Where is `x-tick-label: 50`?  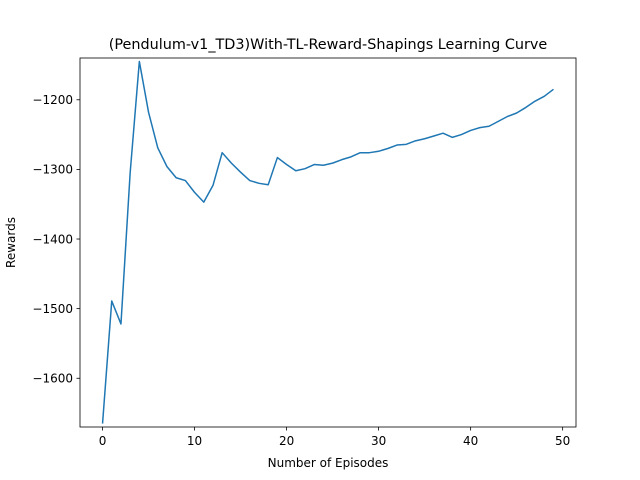
x-tick-label: 50 is located at coordinates (562, 441).